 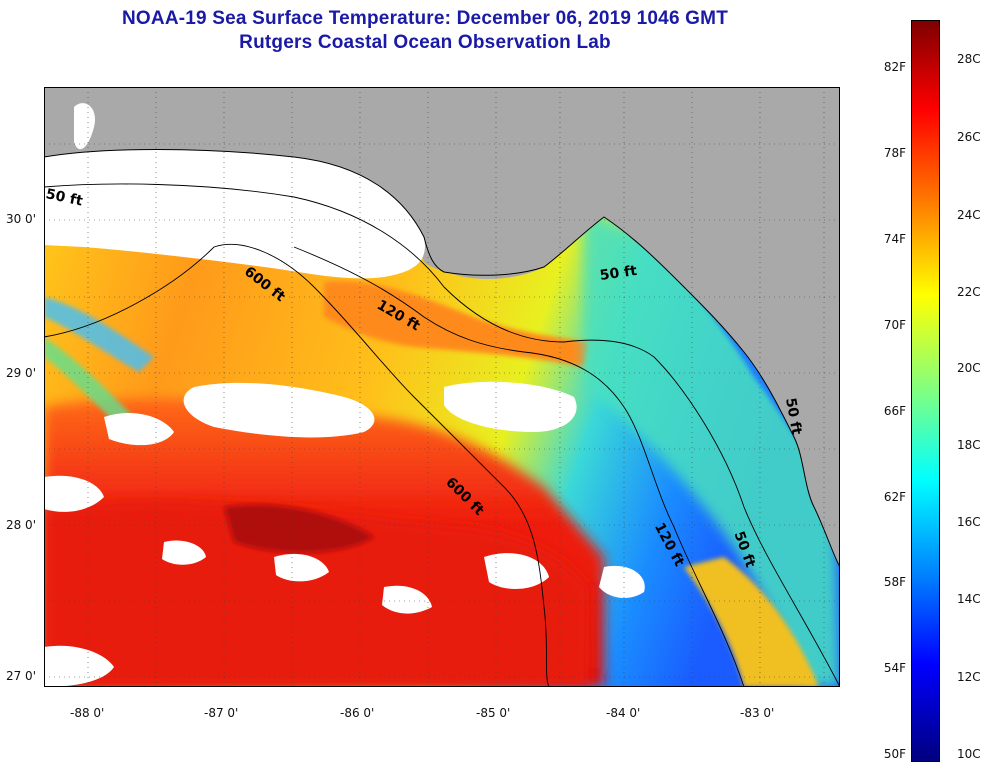 I want to click on colorbar-celsius-label: 26C, so click(x=969, y=137).